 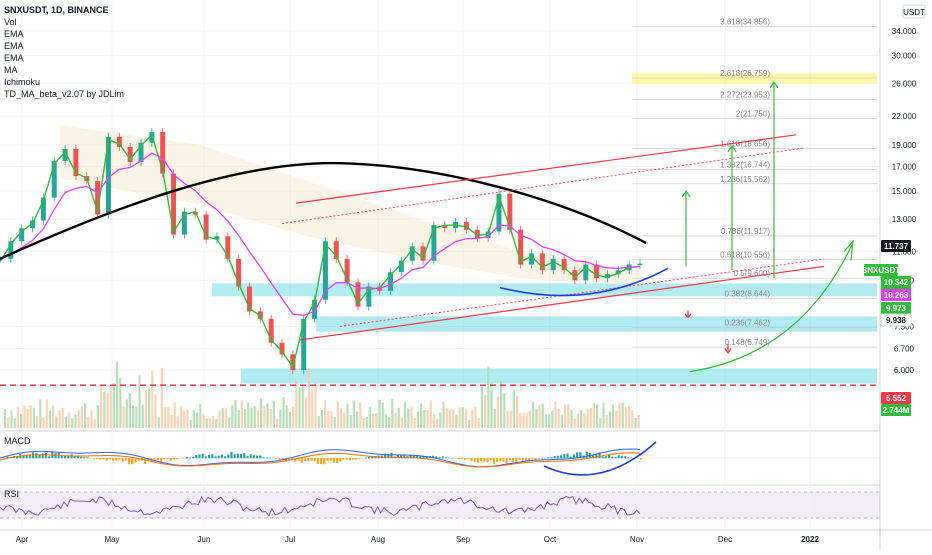 I want to click on fib-label-6: 1.236(15.562), so click(x=745, y=179).